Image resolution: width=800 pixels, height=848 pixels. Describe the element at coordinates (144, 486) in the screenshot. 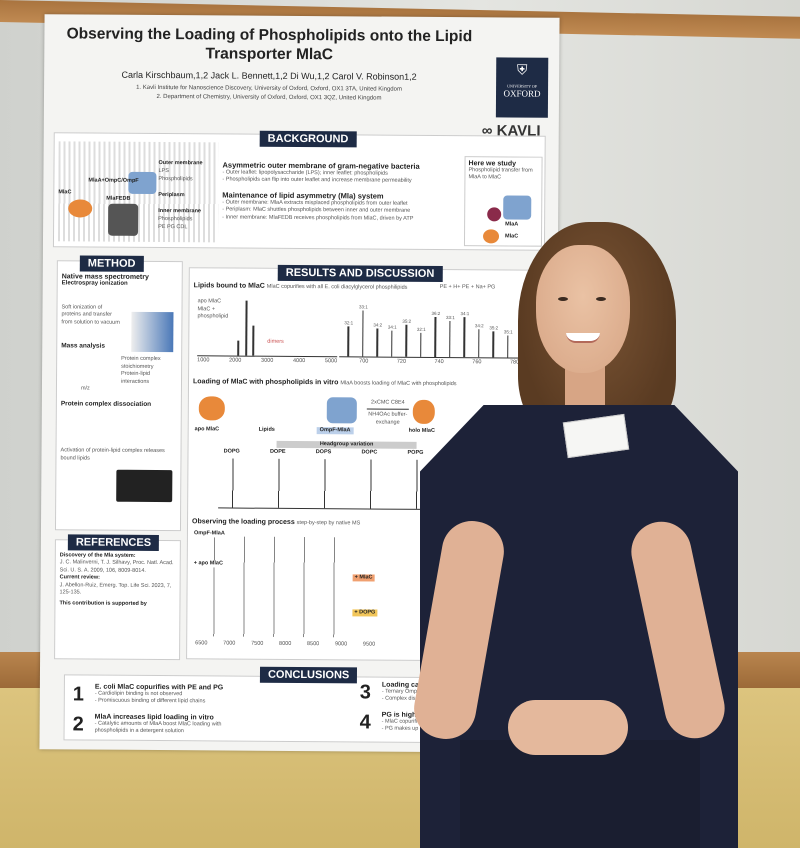

I see `instrument-icon` at that location.